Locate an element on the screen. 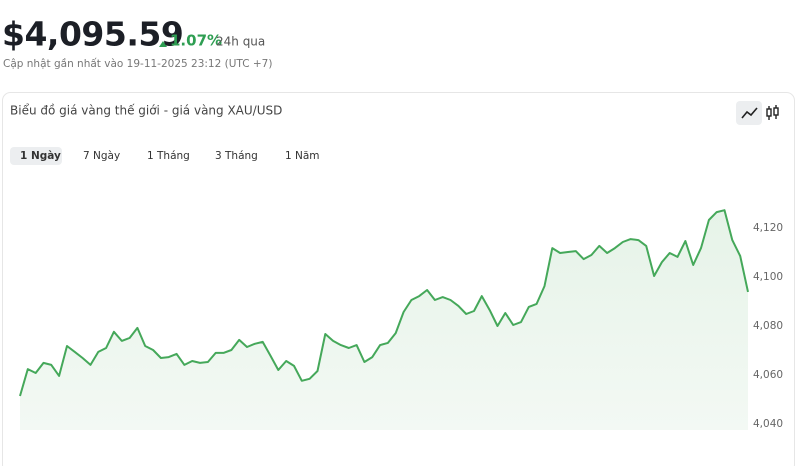 The height and width of the screenshot is (466, 800). period-tab: 1 Tháng is located at coordinates (168, 156).